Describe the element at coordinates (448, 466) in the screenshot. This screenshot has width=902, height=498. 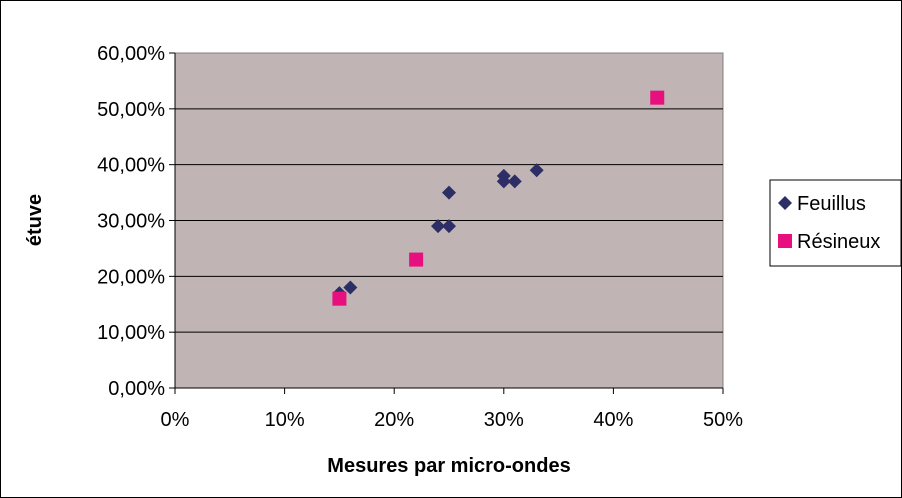
I see `x-axis-title: Mesures par micro-ondes` at that location.